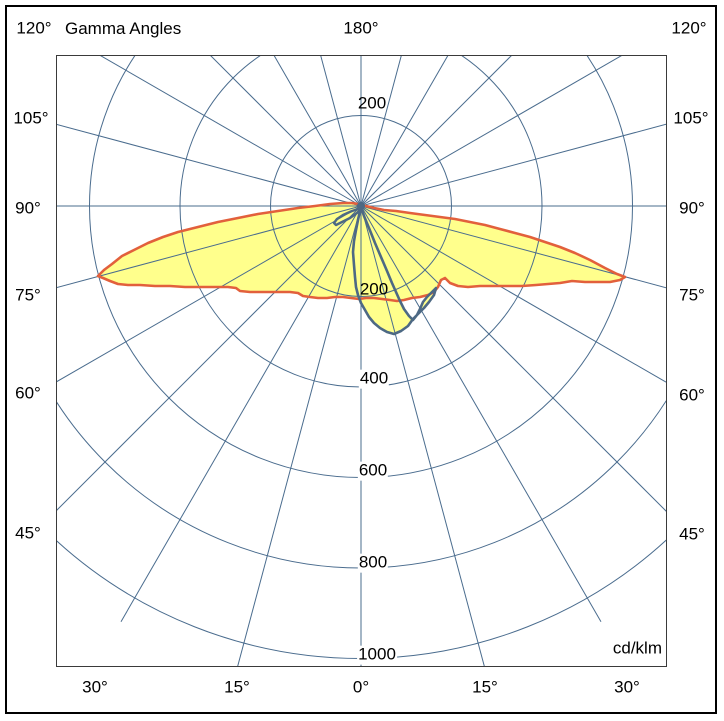  Describe the element at coordinates (692, 395) in the screenshot. I see `gamma-label-right-60: 60°` at that location.